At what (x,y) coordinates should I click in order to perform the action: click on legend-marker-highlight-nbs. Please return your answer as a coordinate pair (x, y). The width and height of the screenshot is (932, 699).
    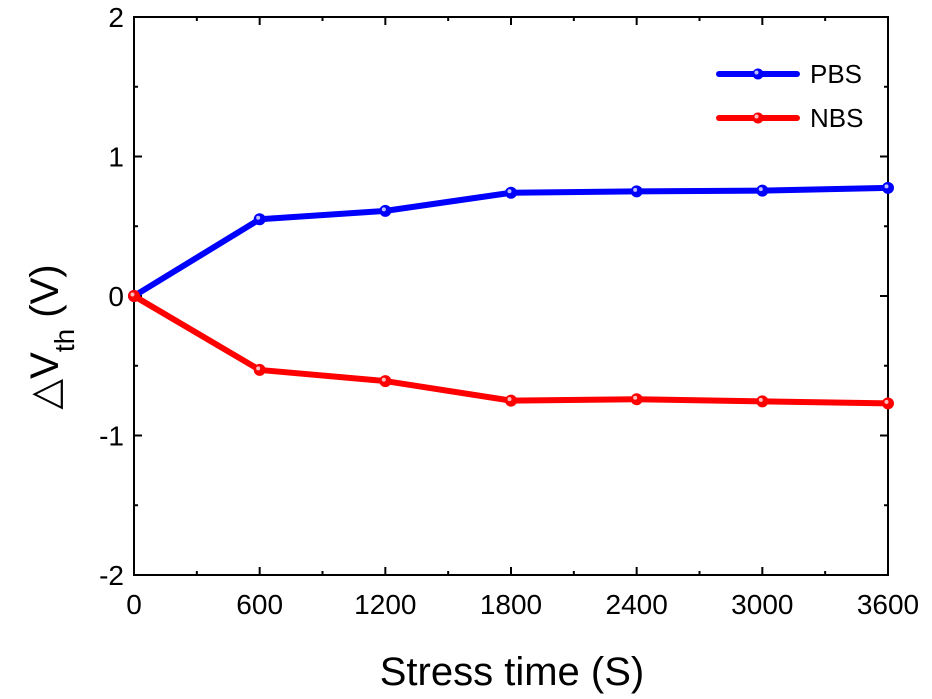
    Looking at the image, I should click on (756, 116).